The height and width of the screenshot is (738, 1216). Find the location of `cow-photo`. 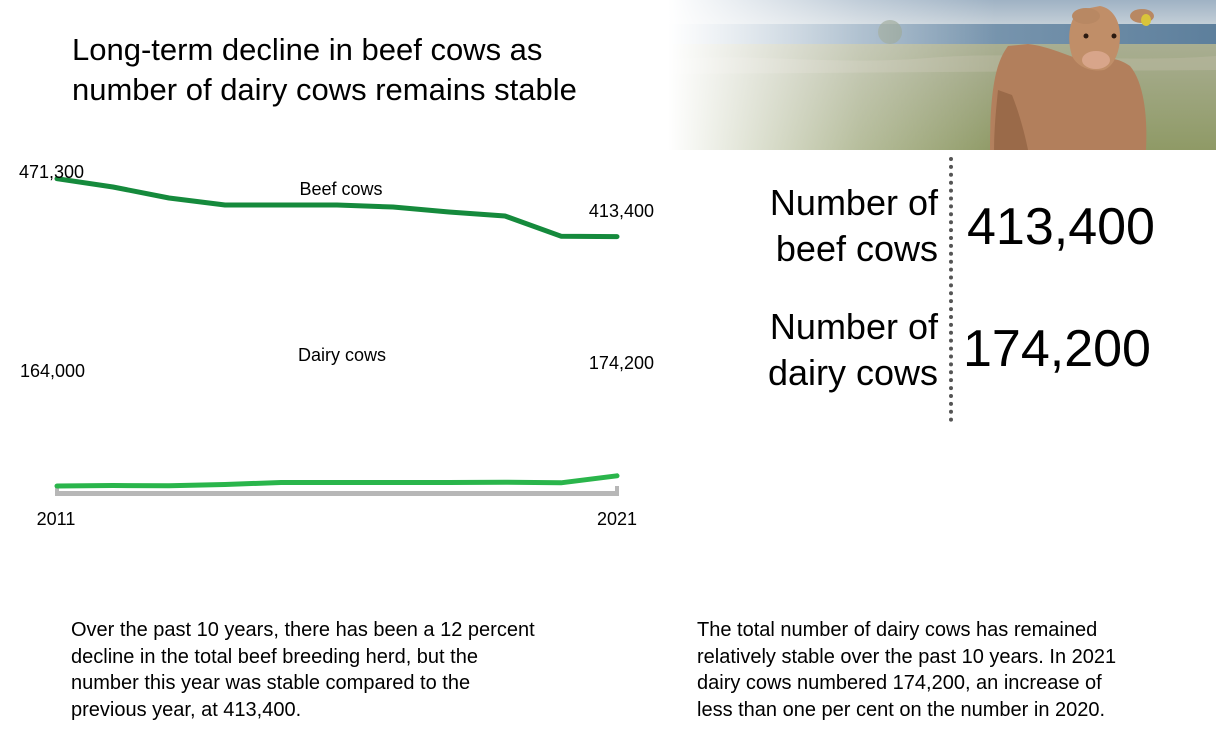

cow-photo is located at coordinates (942, 75).